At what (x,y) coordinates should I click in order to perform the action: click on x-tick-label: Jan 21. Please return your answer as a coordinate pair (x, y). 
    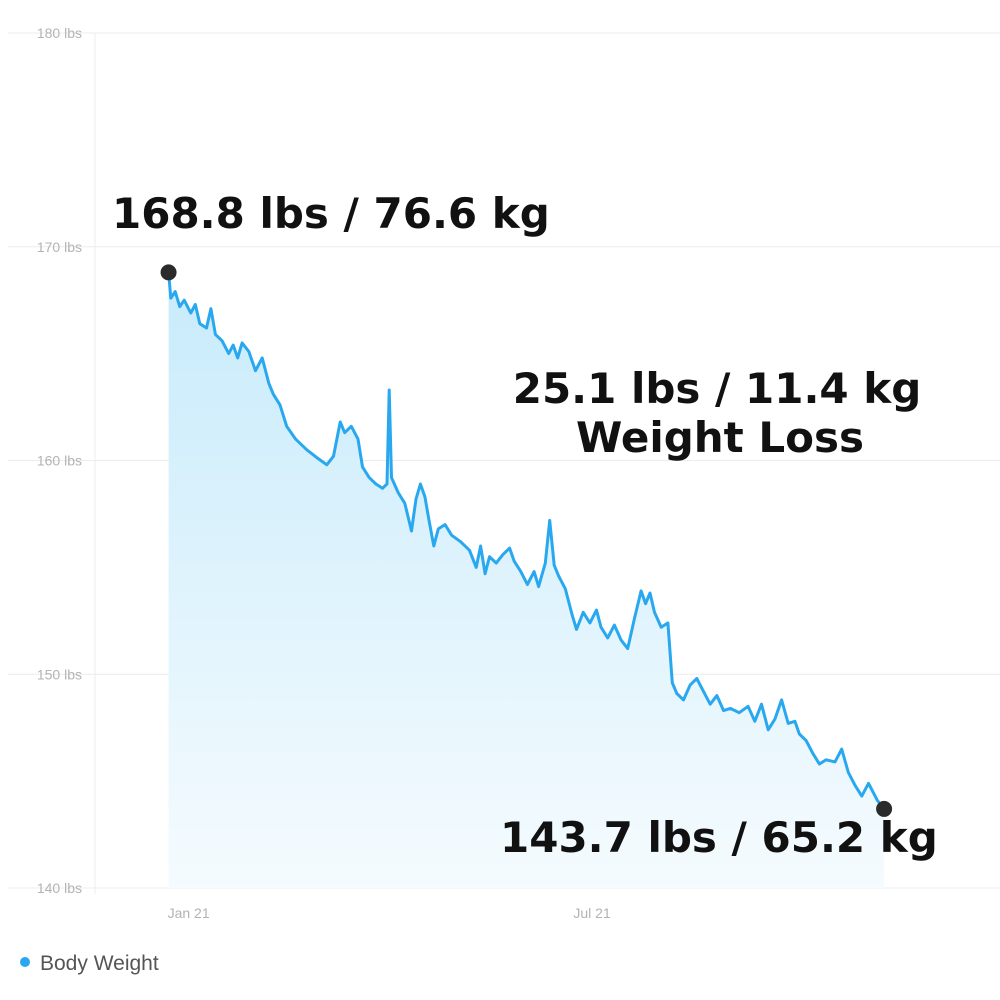
    Looking at the image, I should click on (189, 913).